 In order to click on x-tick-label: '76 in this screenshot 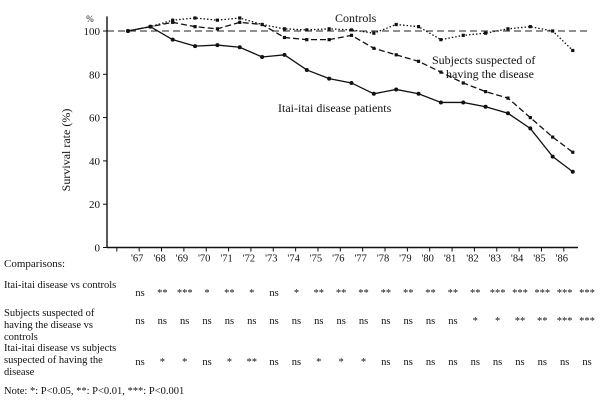, I will do `click(338, 259)`.